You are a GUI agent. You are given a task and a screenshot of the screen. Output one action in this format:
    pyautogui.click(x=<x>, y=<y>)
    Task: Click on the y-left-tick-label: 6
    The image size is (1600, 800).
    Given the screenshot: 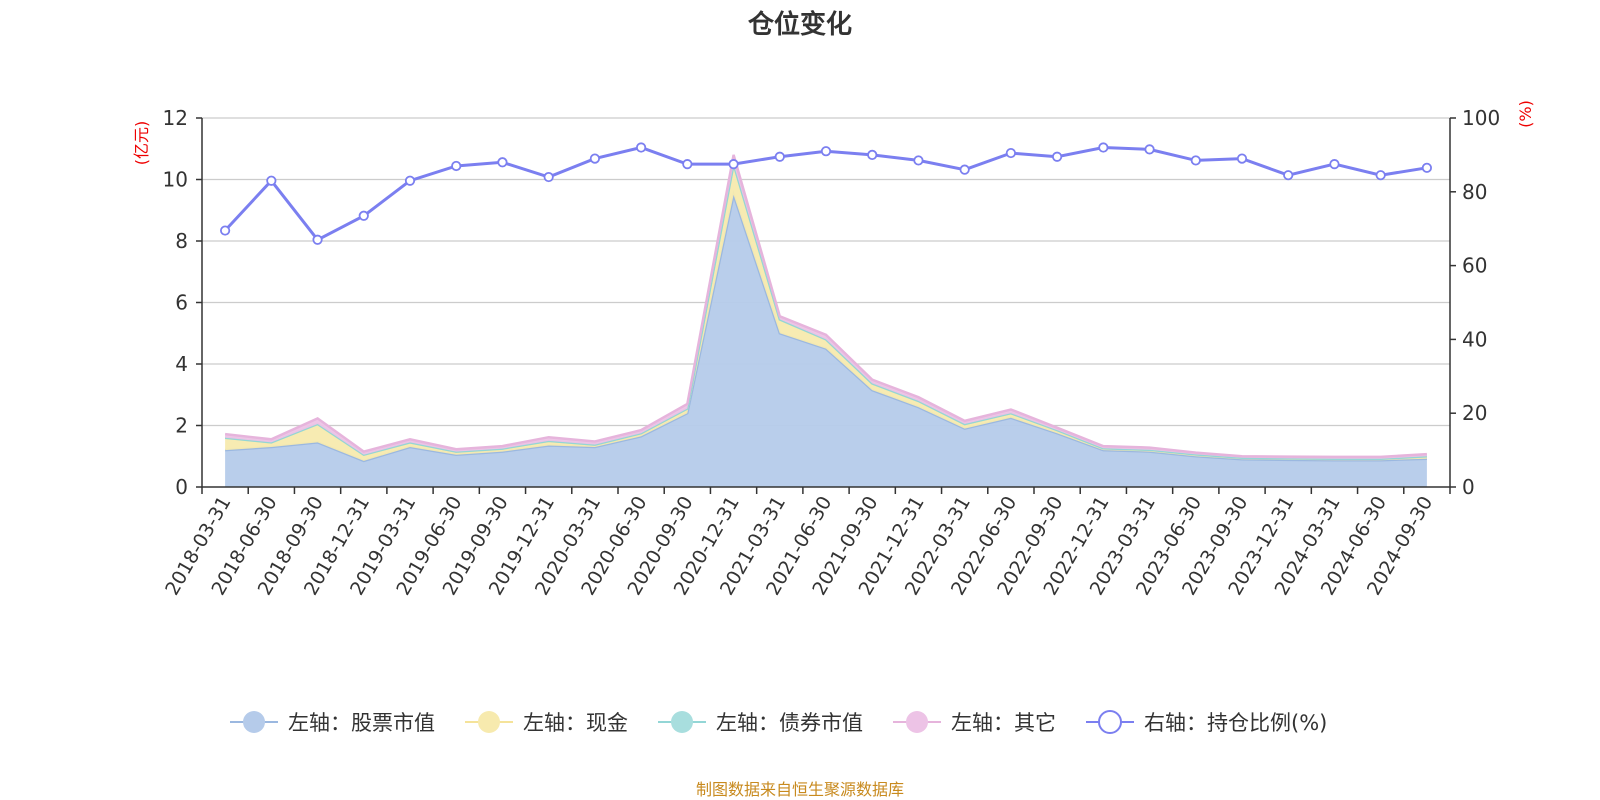 What is the action you would take?
    pyautogui.click(x=181, y=303)
    